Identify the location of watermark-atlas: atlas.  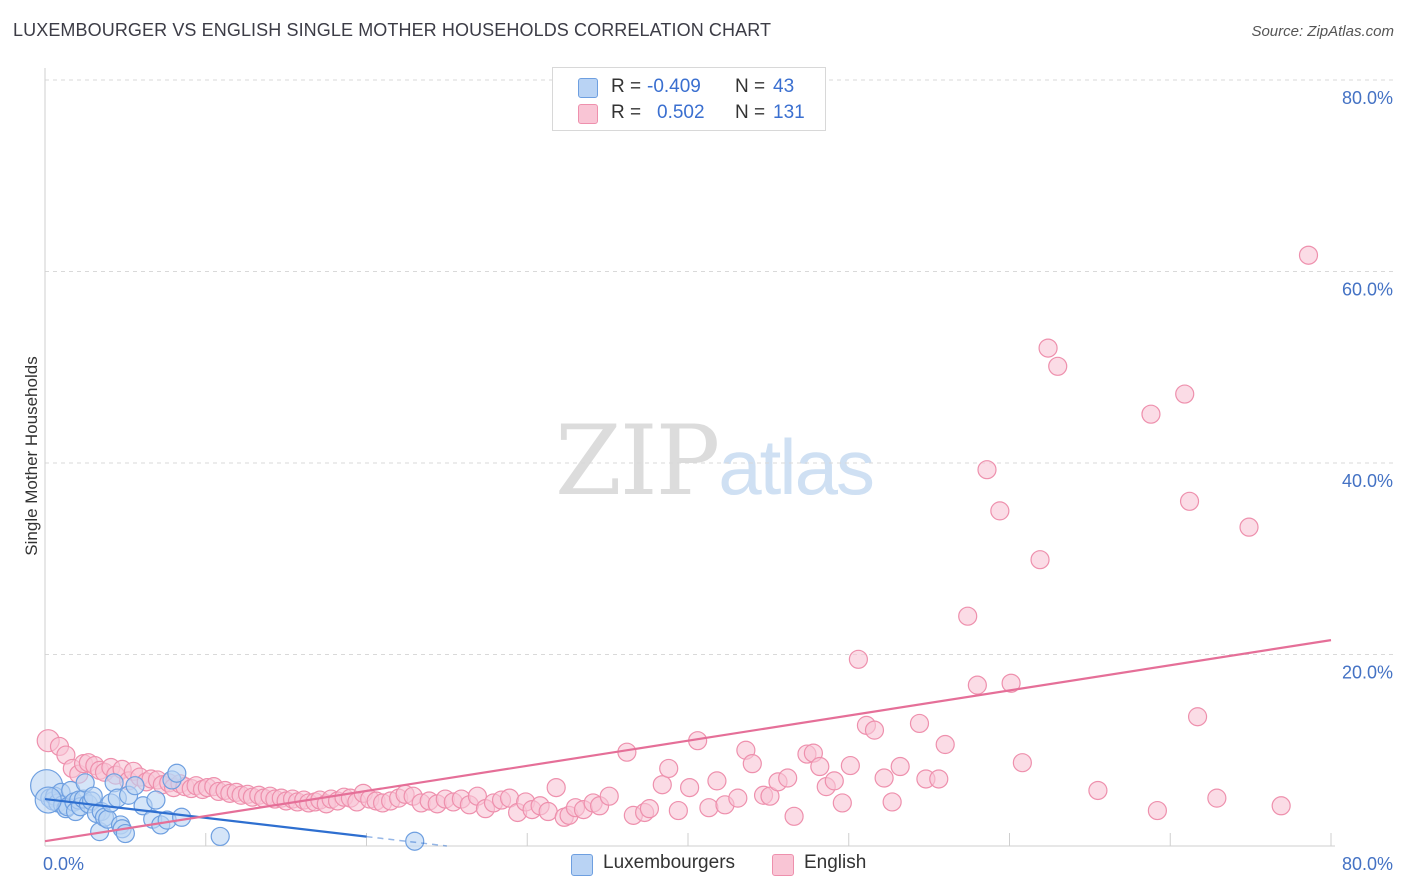
(796, 467).